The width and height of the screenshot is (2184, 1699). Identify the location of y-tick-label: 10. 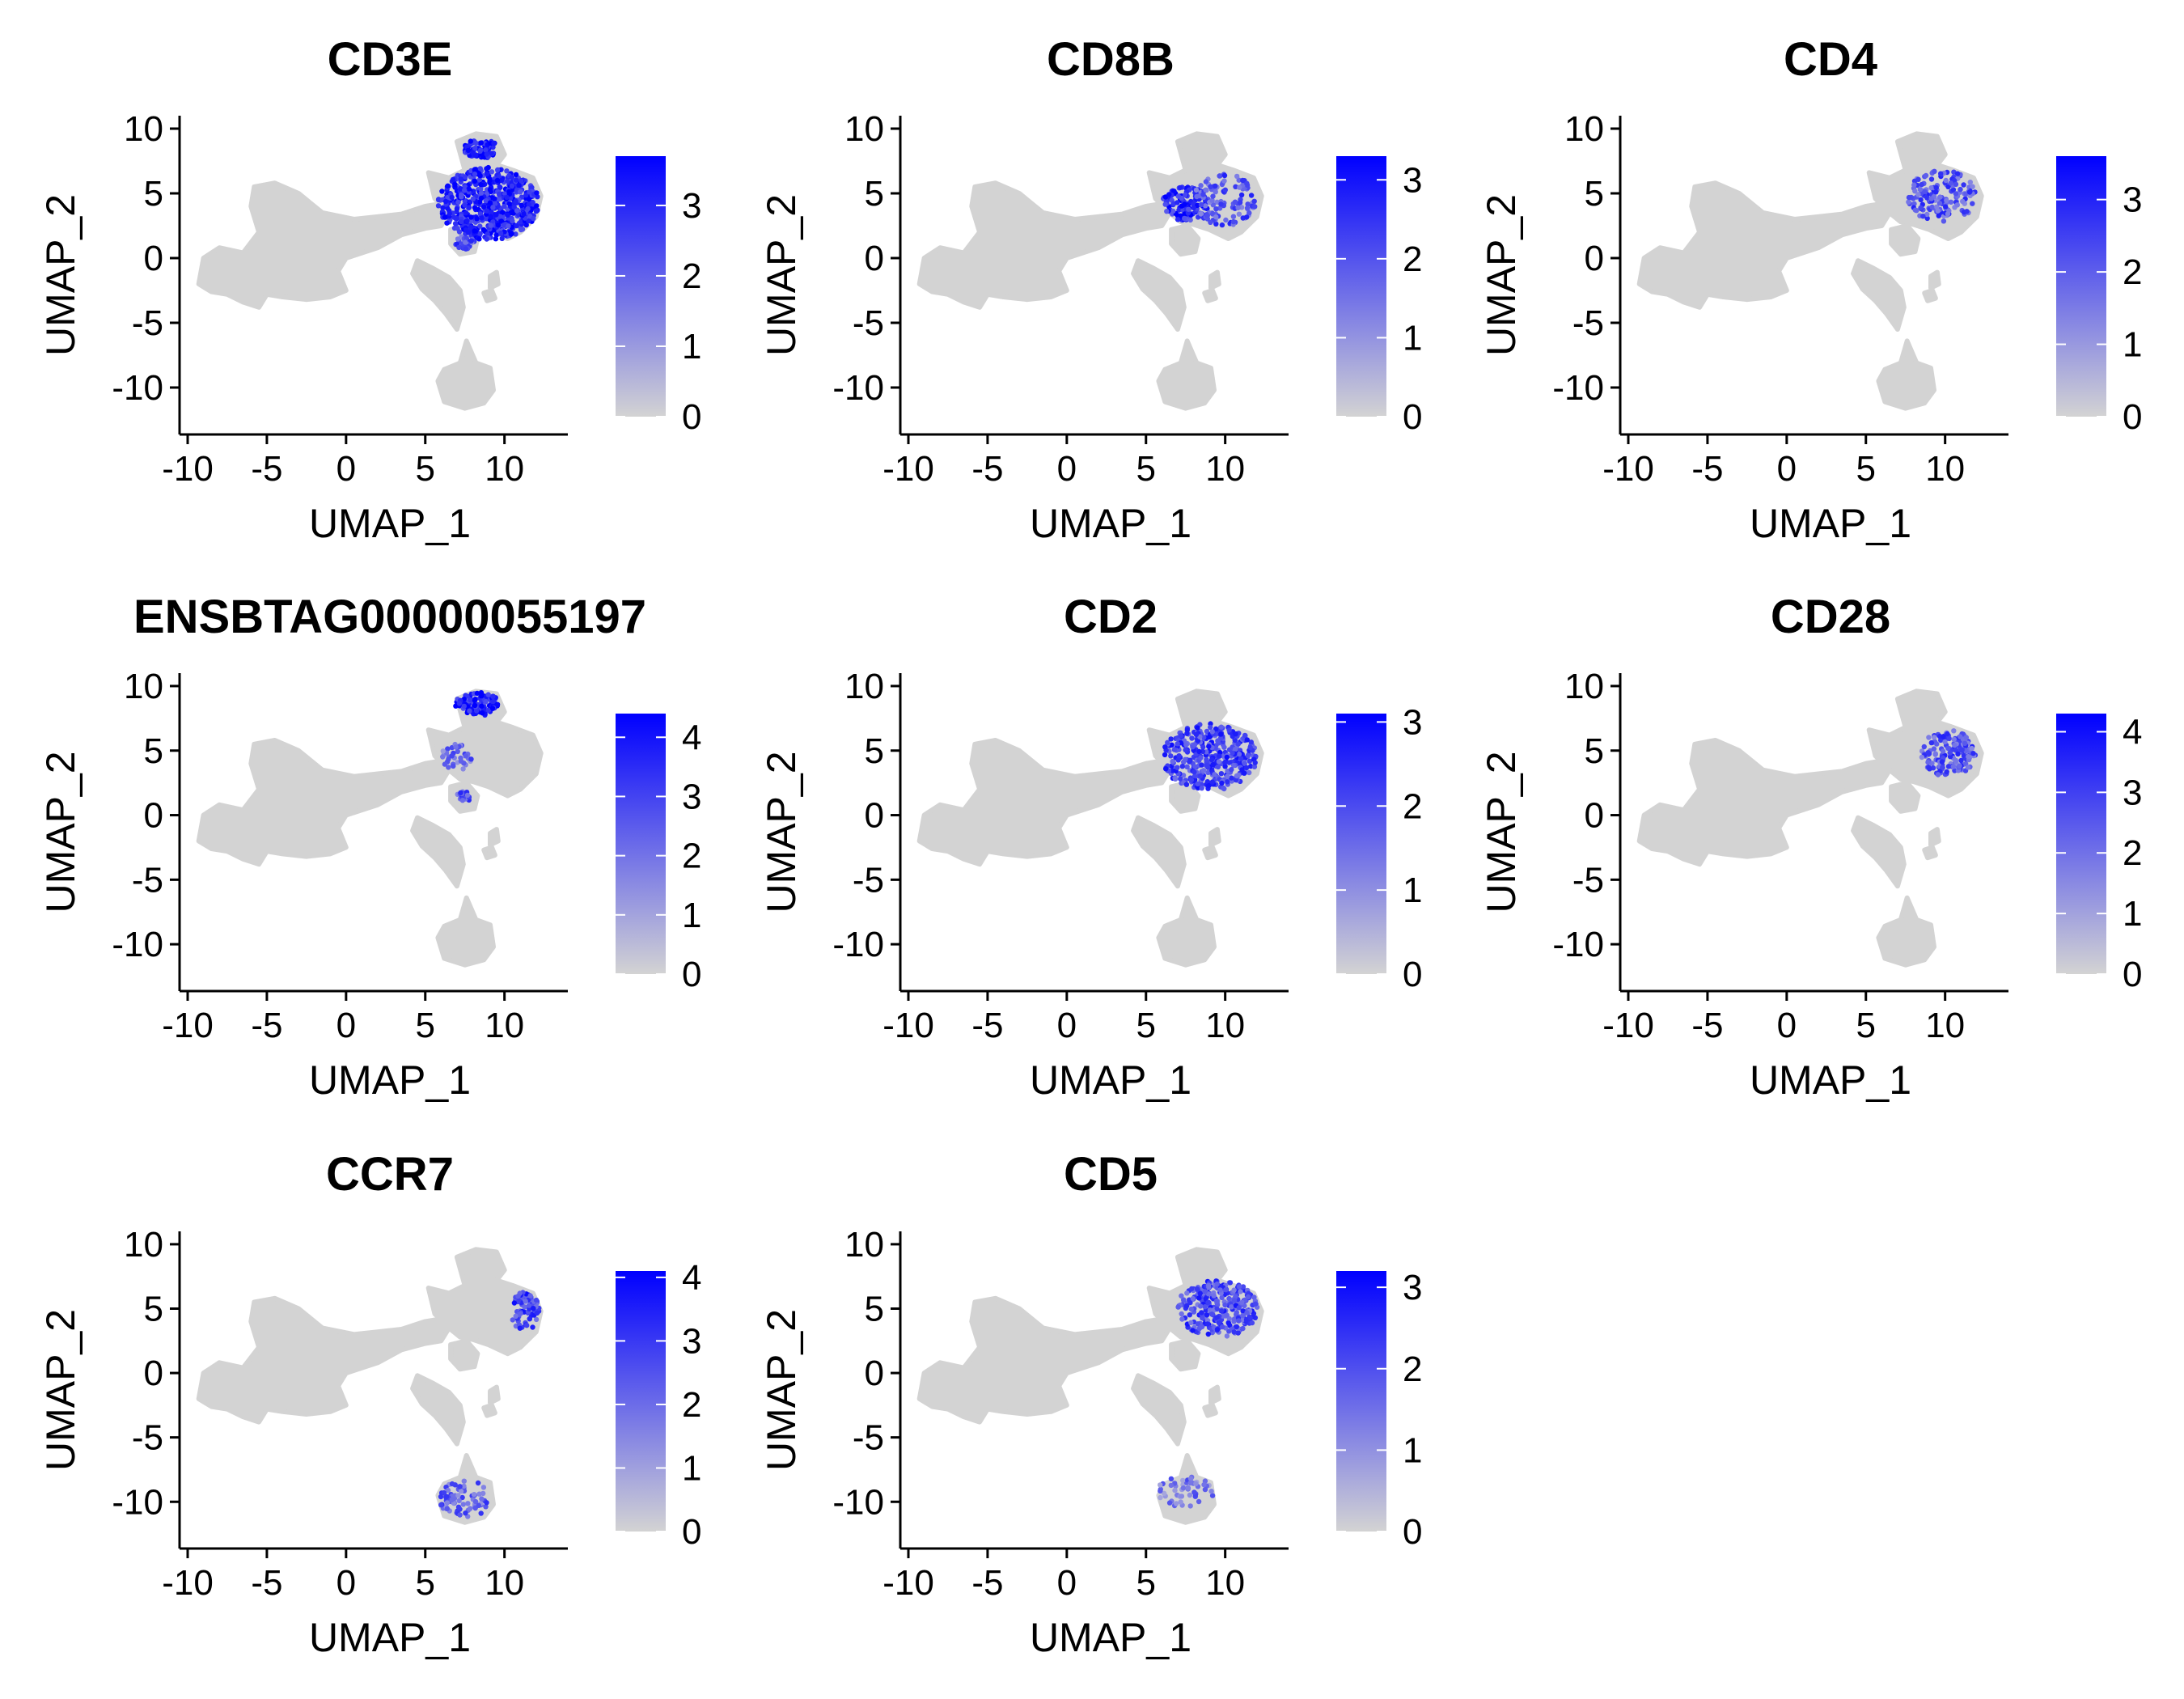
(143, 686).